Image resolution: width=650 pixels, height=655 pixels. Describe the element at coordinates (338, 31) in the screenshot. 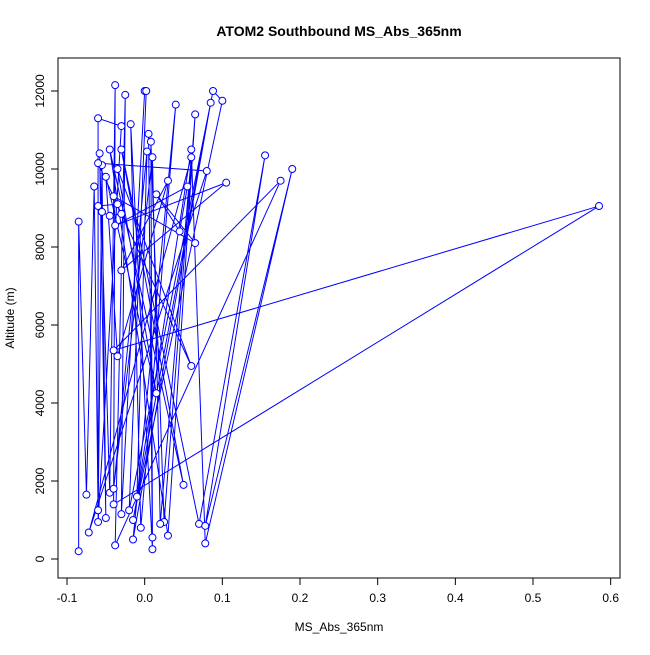

I see `chart-title: ATOM2 Southbound MS_Abs_365nm` at that location.